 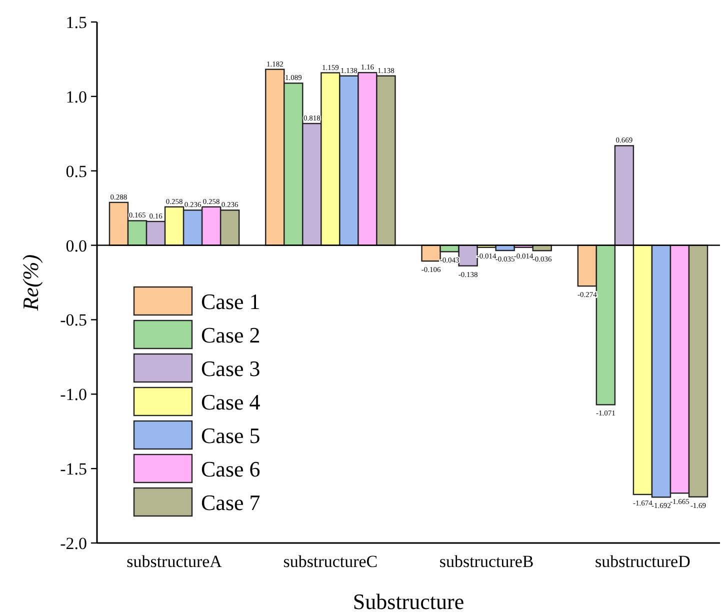 I want to click on legend-label: Case 1, so click(x=230, y=301).